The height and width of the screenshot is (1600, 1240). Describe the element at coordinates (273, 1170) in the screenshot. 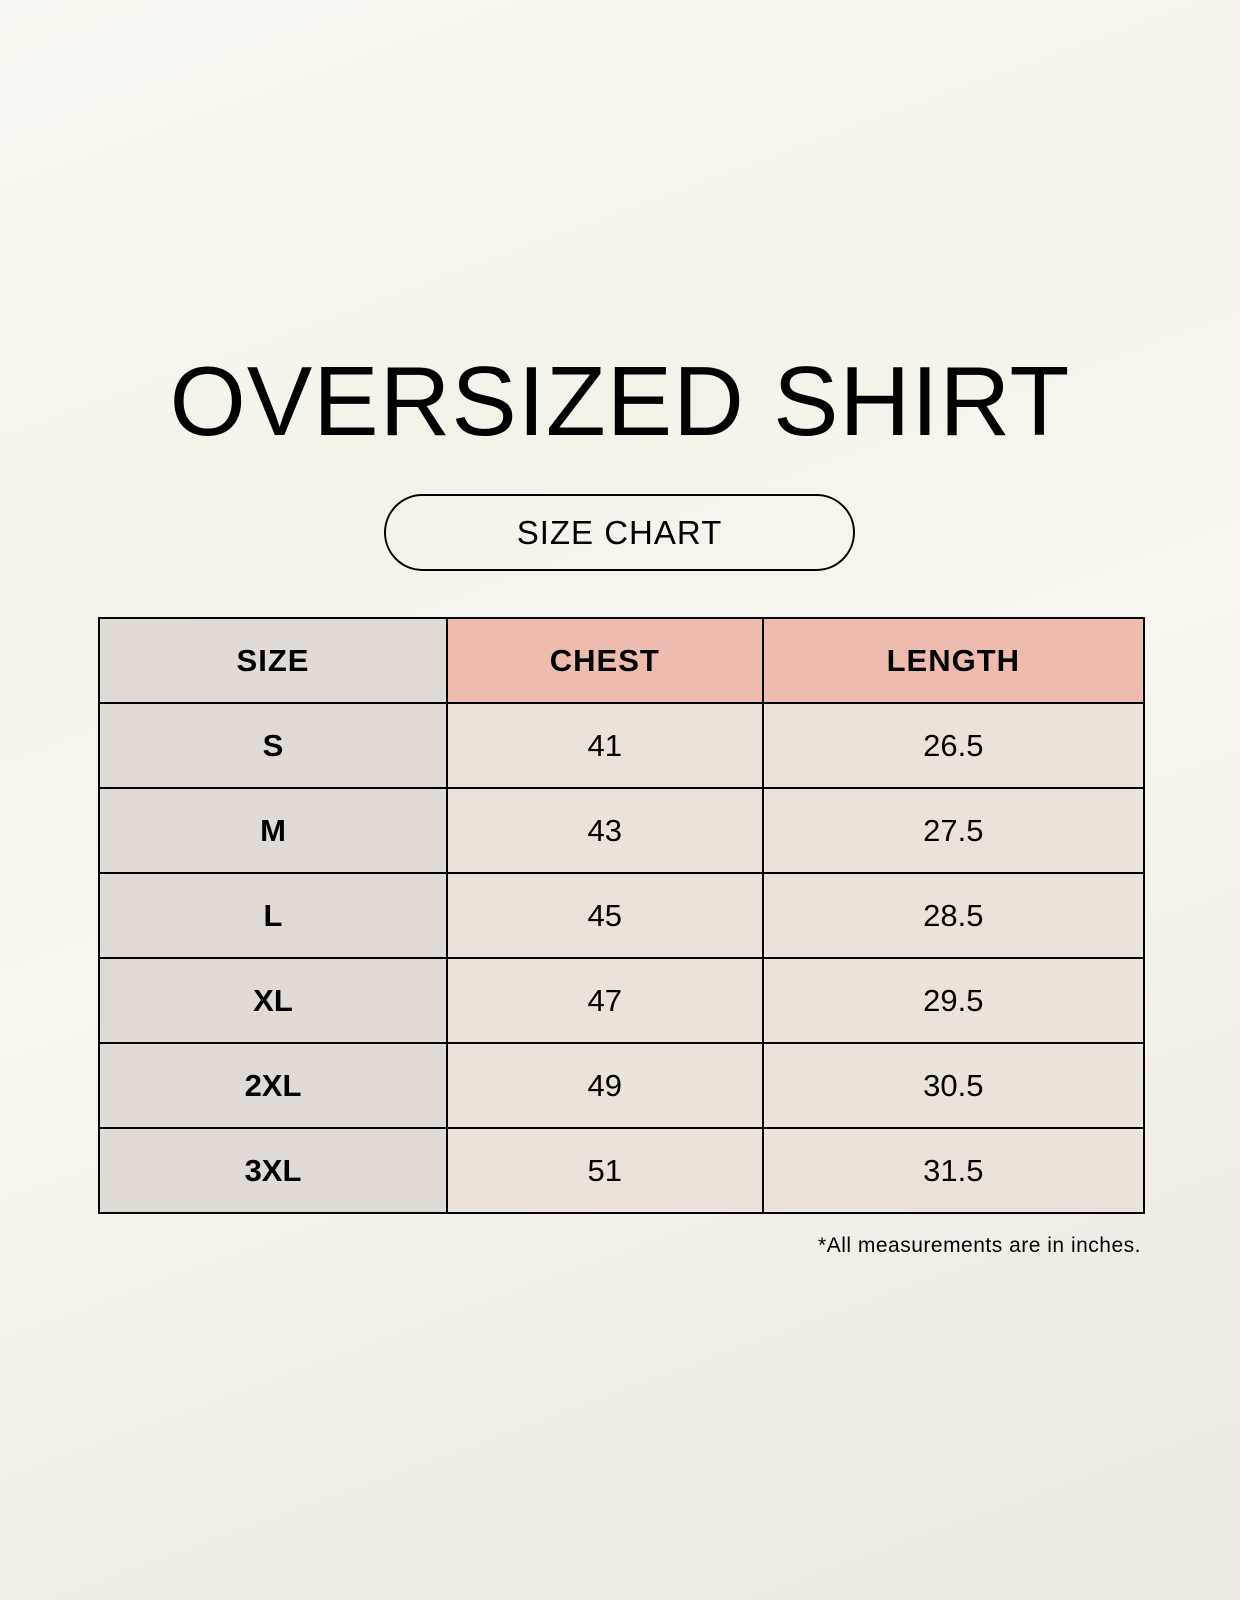

I see `size-cell: 3XL` at that location.